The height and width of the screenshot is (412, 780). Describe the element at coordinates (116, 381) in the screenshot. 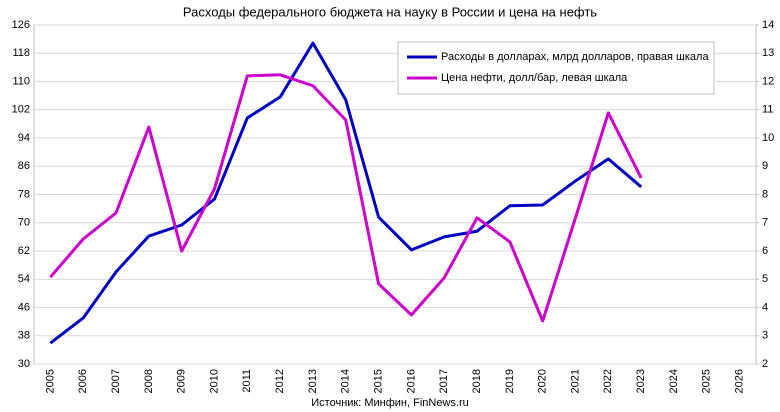

I see `x-tick-label: 2007` at that location.